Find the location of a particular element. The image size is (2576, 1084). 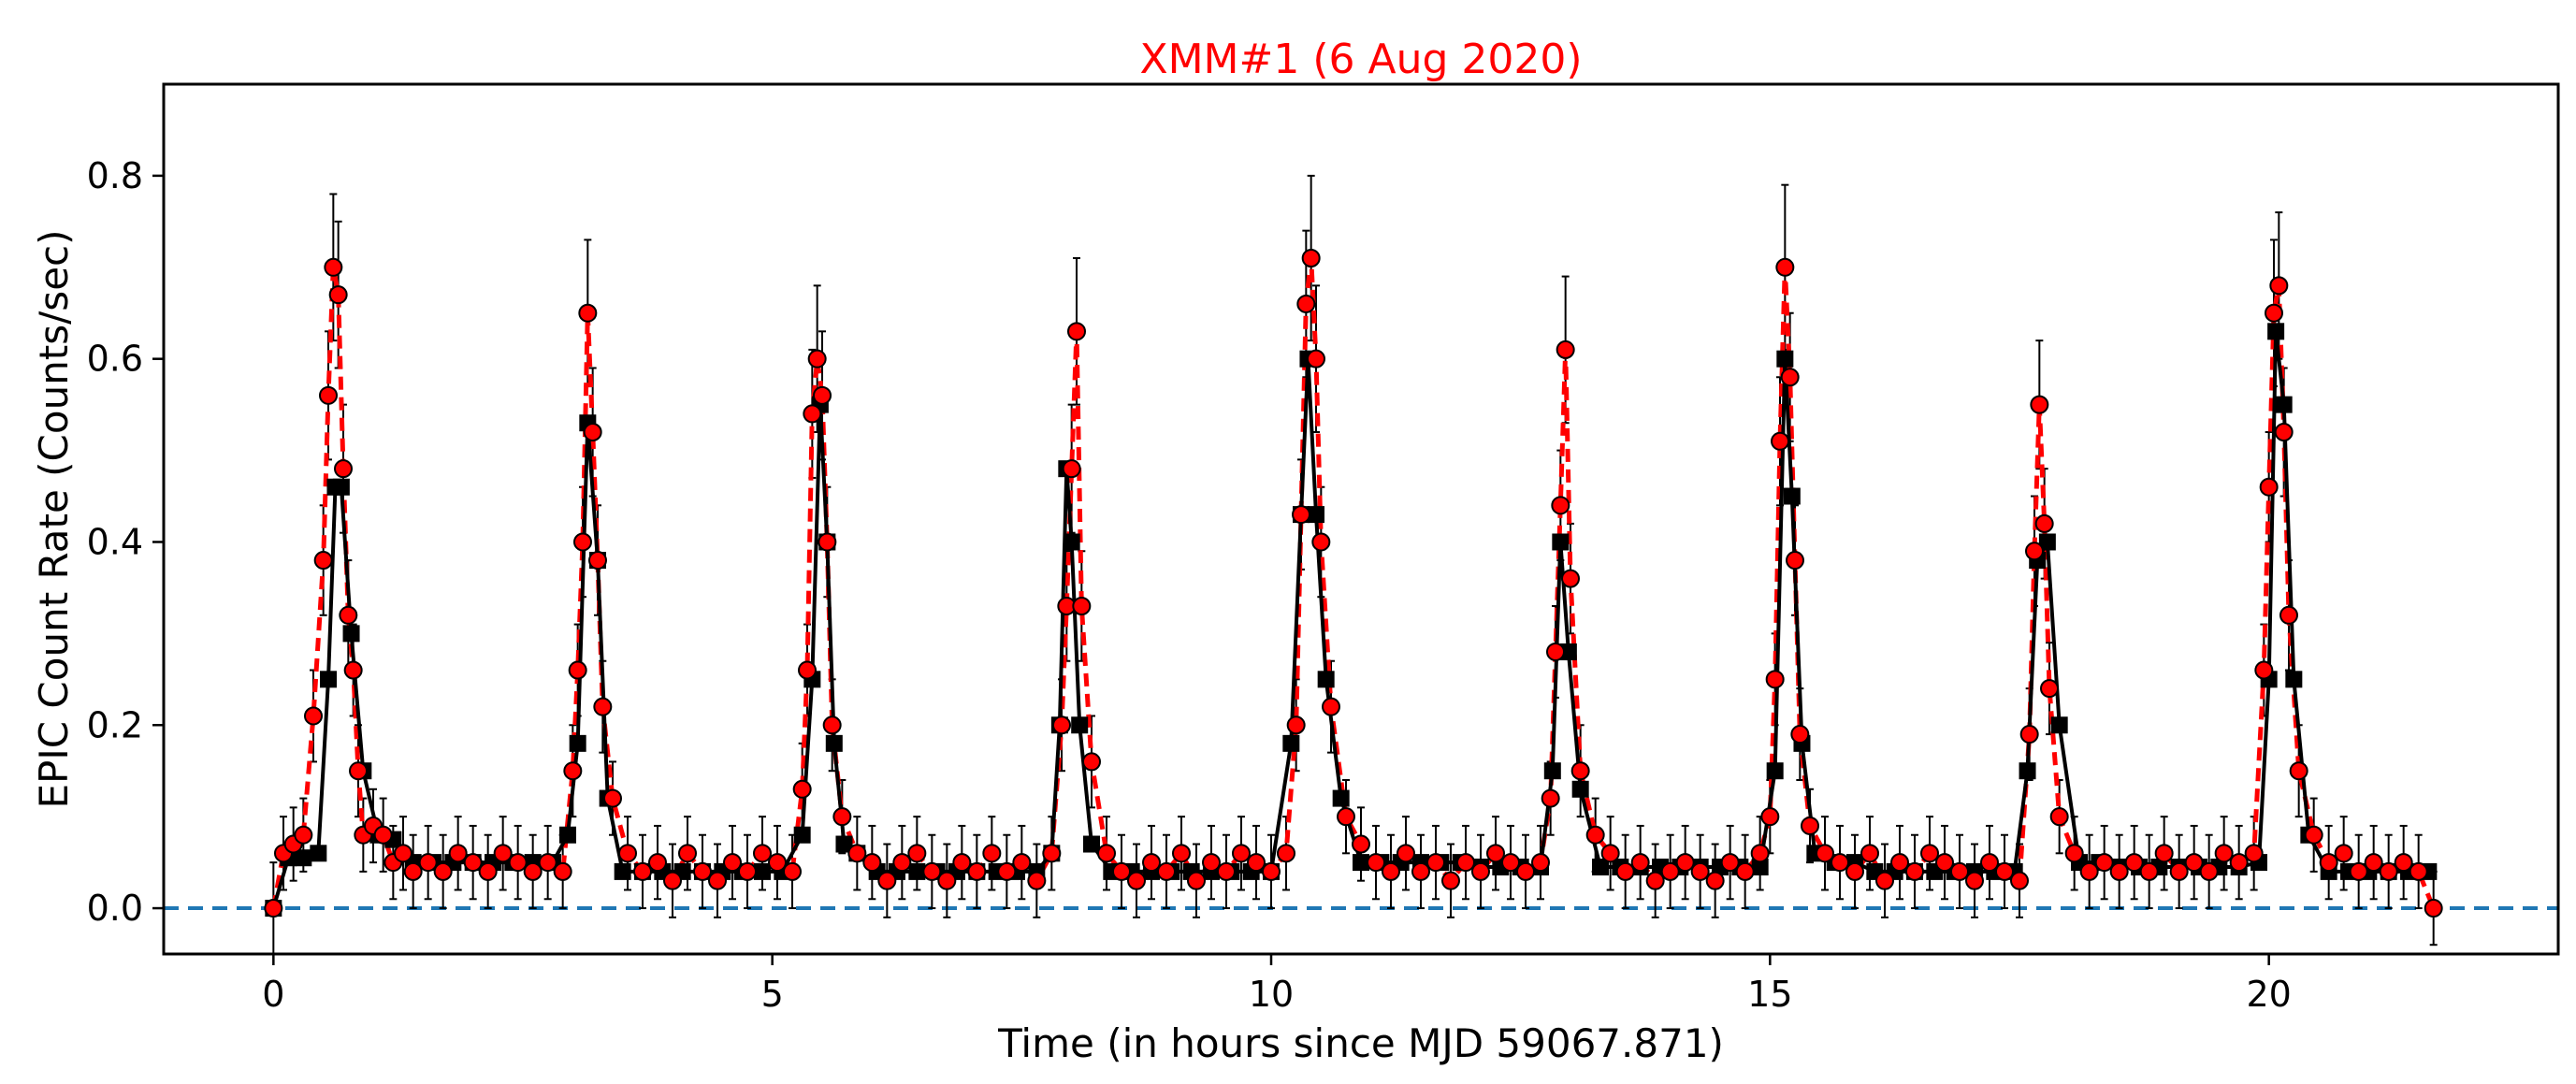

y-tick-label: 0.4 is located at coordinates (115, 541).